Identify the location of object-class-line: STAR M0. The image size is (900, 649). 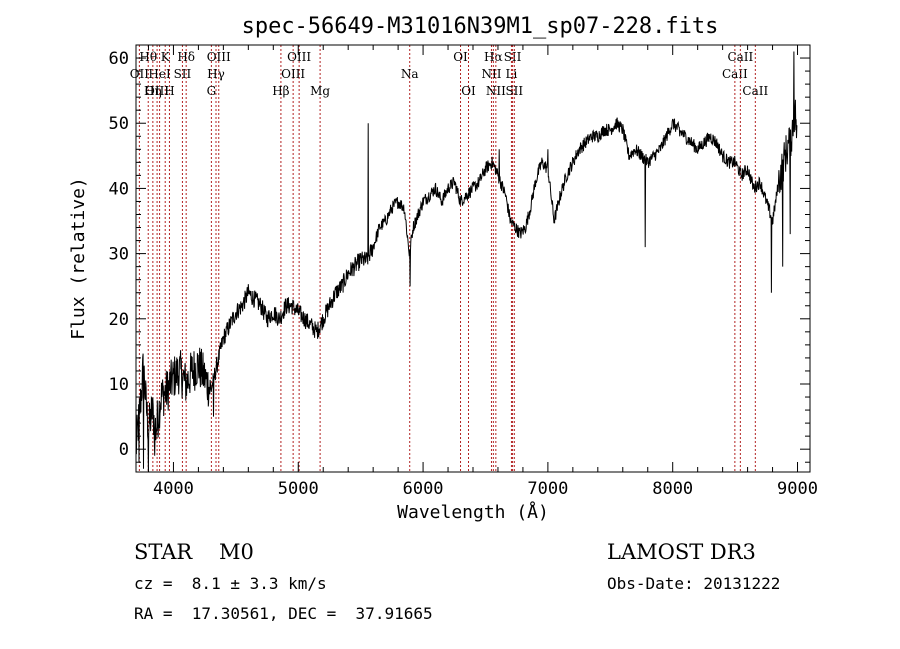
(194, 552).